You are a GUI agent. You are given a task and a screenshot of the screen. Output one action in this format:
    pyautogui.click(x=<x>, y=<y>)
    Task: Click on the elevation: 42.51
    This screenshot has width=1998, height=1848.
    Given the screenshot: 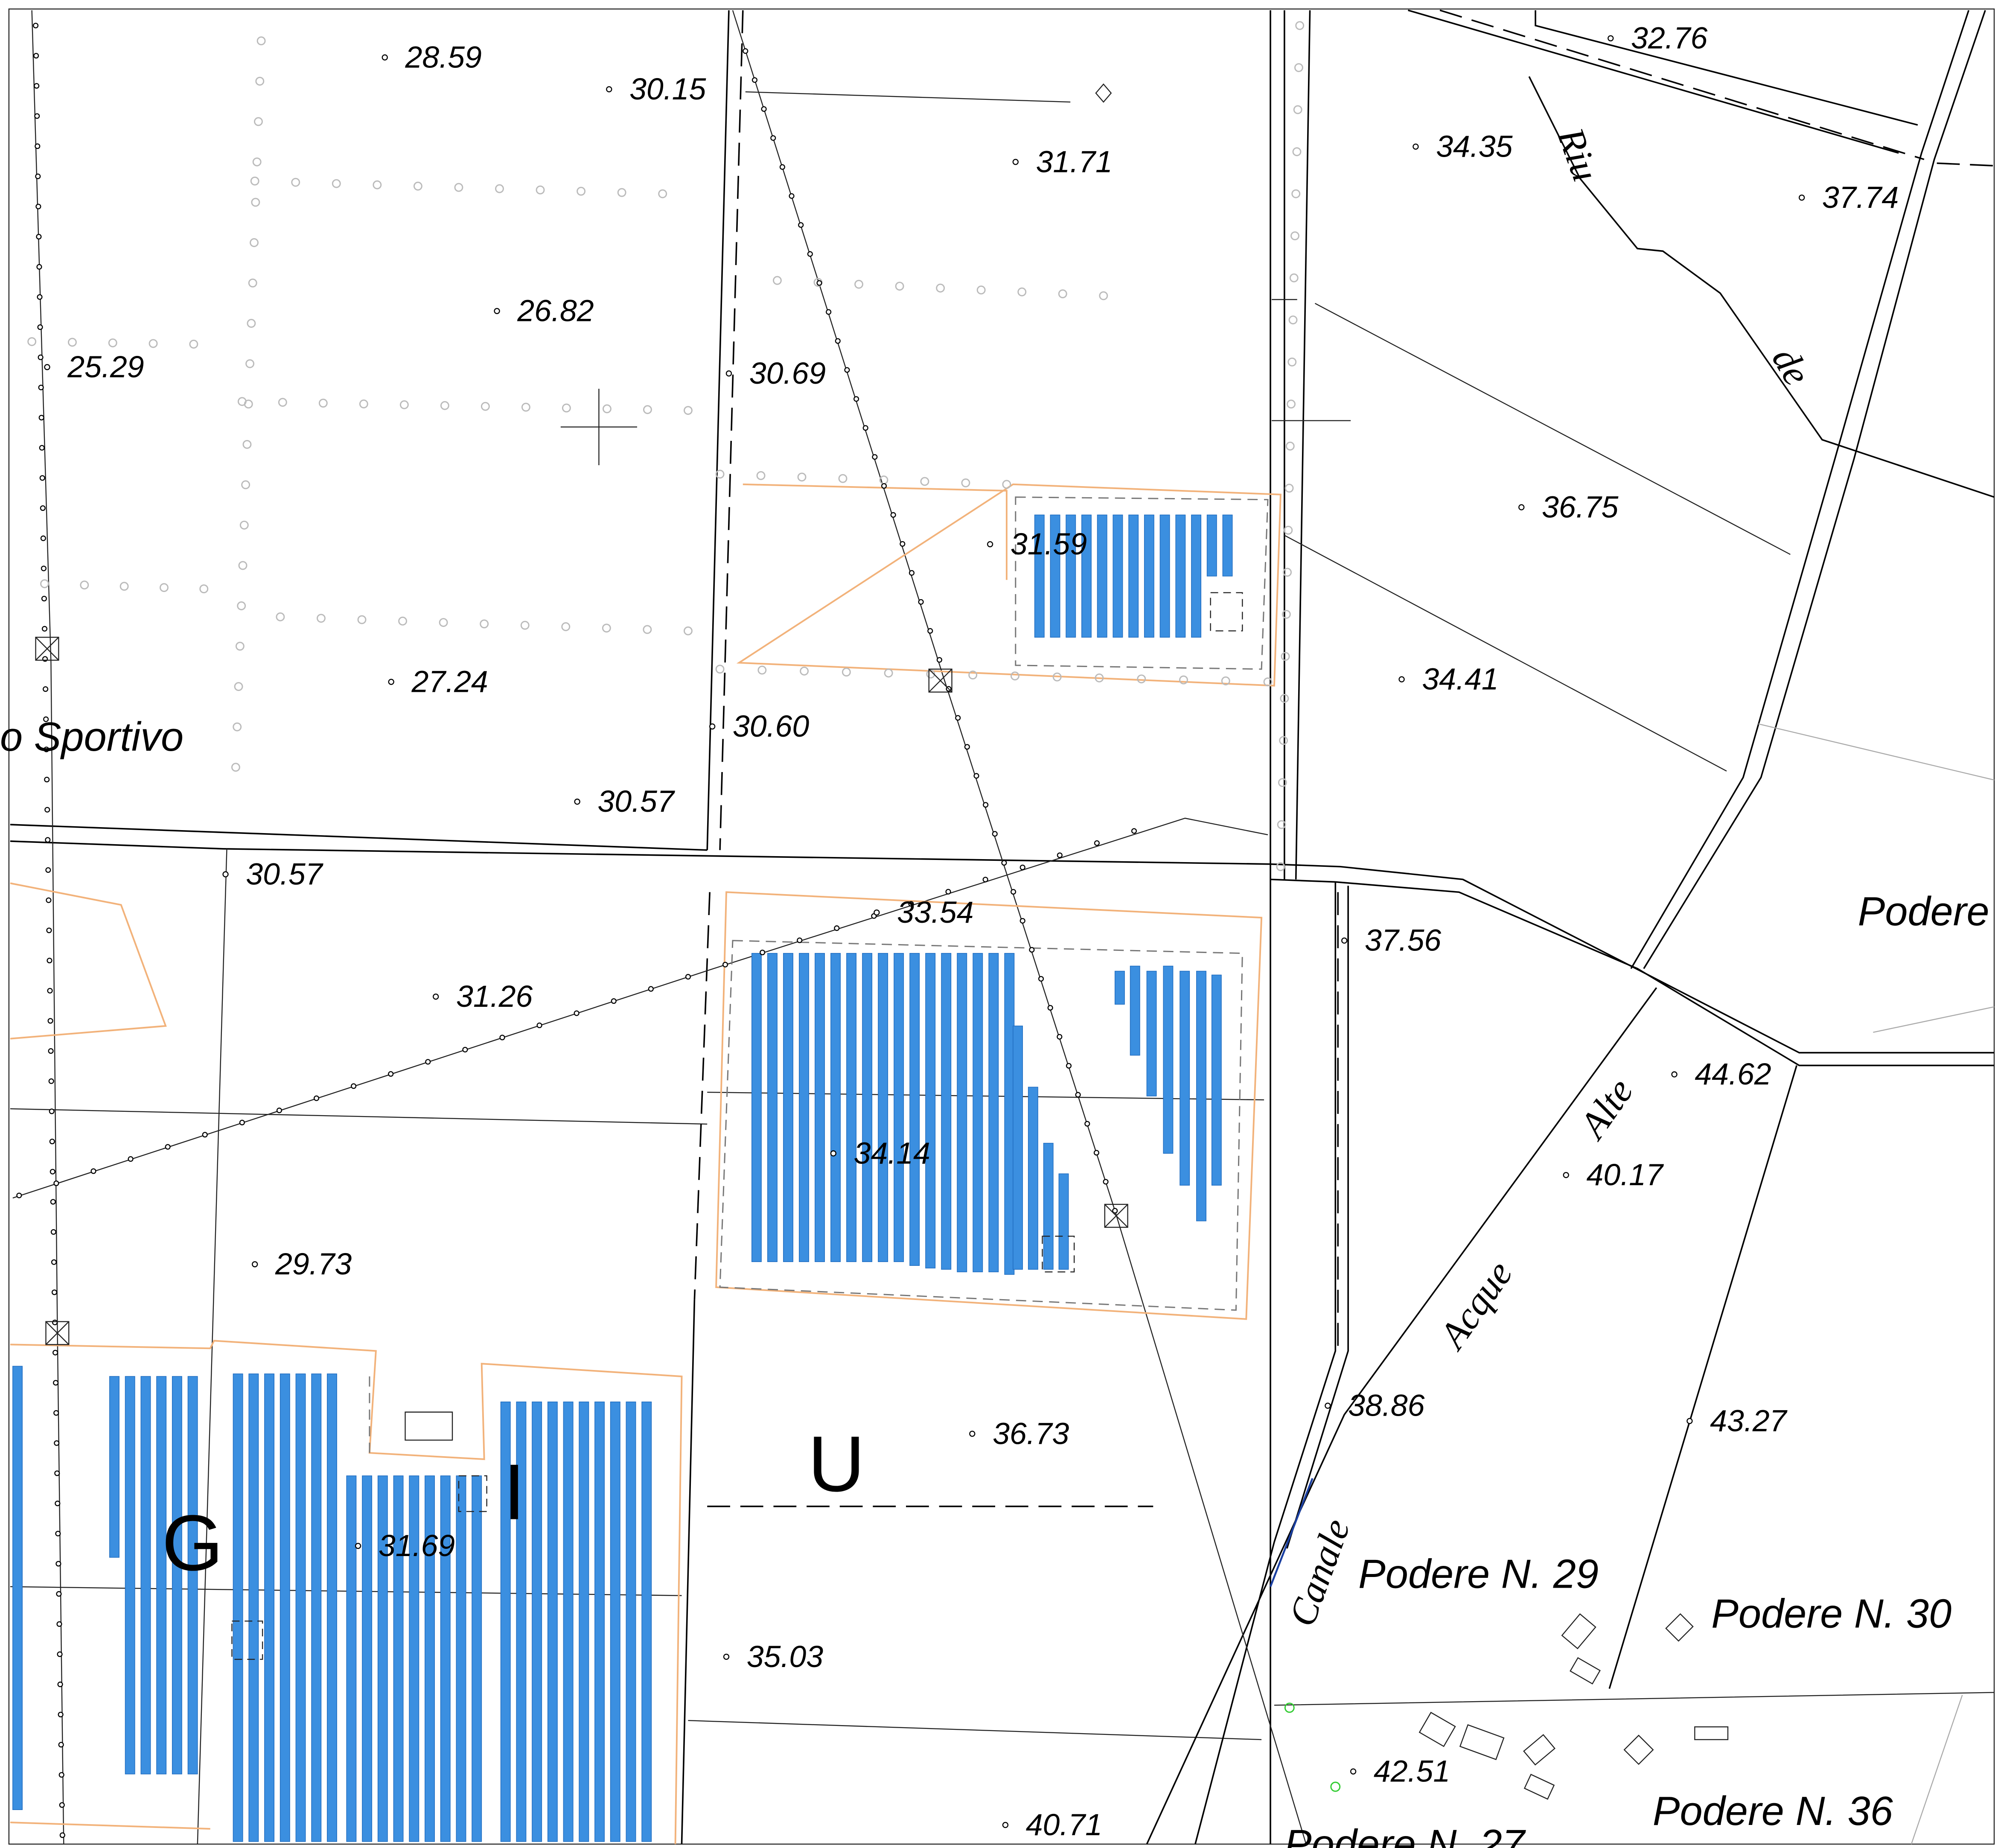 What is the action you would take?
    pyautogui.click(x=1412, y=1772)
    